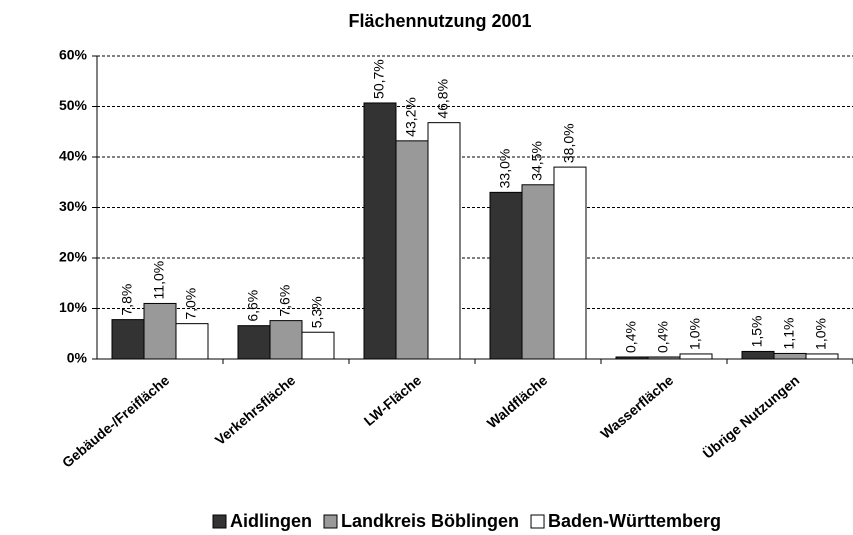 The image size is (853, 535). I want to click on value-label: 50,7%, so click(379, 79).